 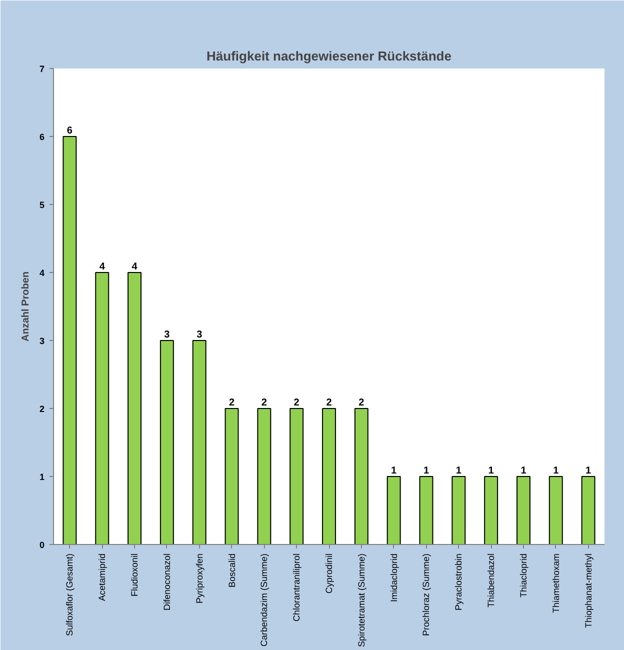 What do you see at coordinates (135, 575) in the screenshot?
I see `x-tick-label: Fludioxonil` at bounding box center [135, 575].